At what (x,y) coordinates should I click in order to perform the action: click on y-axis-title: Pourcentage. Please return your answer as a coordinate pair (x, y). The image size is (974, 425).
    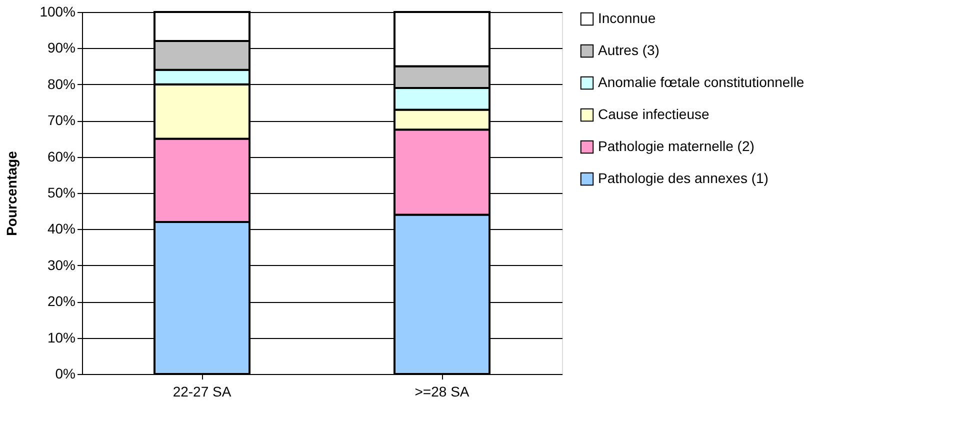
    Looking at the image, I should click on (12, 193).